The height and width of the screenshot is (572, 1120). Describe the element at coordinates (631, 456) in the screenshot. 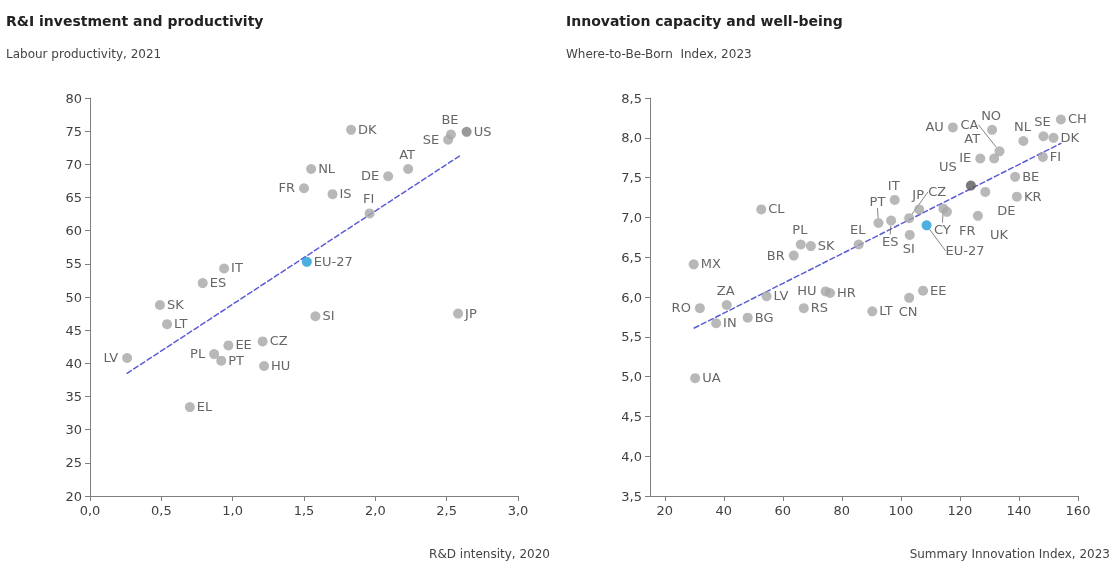

I see `y-tick-label: 4,0` at that location.